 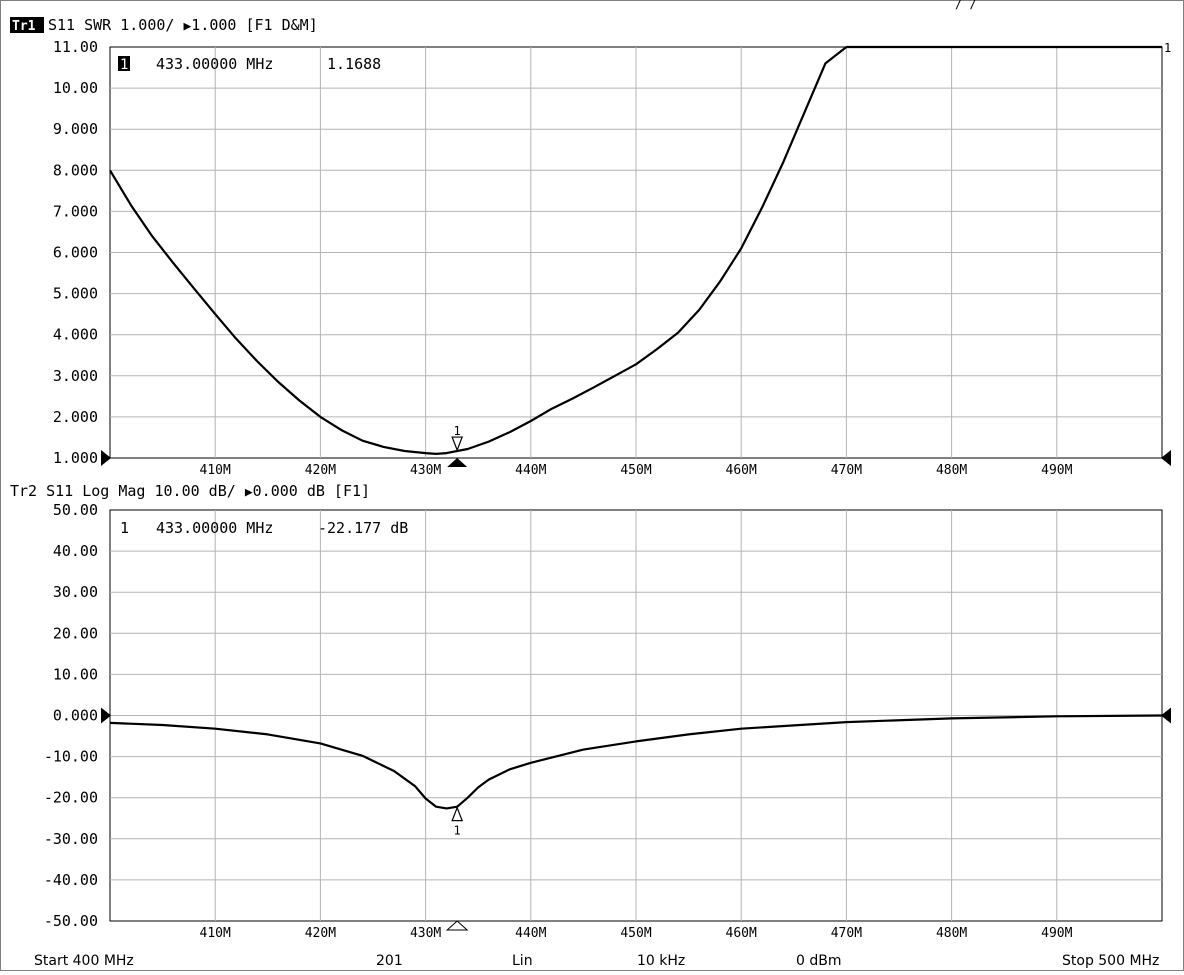 What do you see at coordinates (354, 64) in the screenshot?
I see `trace-1-marker-value: 1.1688` at bounding box center [354, 64].